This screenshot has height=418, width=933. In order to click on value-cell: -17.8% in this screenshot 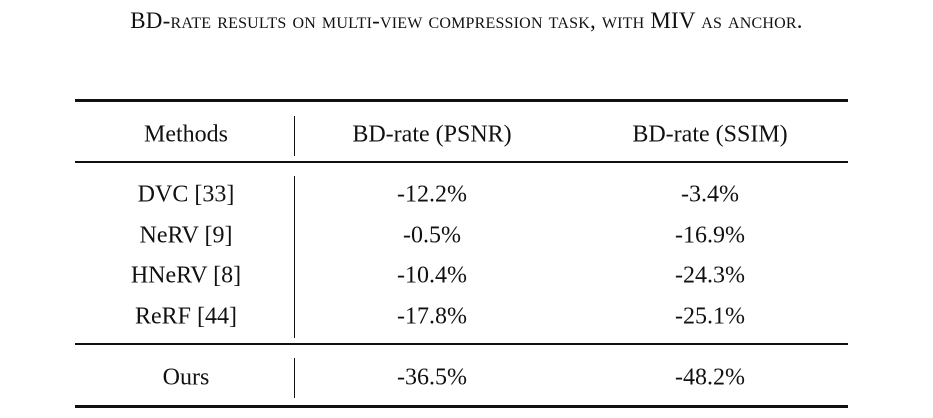, I will do `click(432, 316)`.